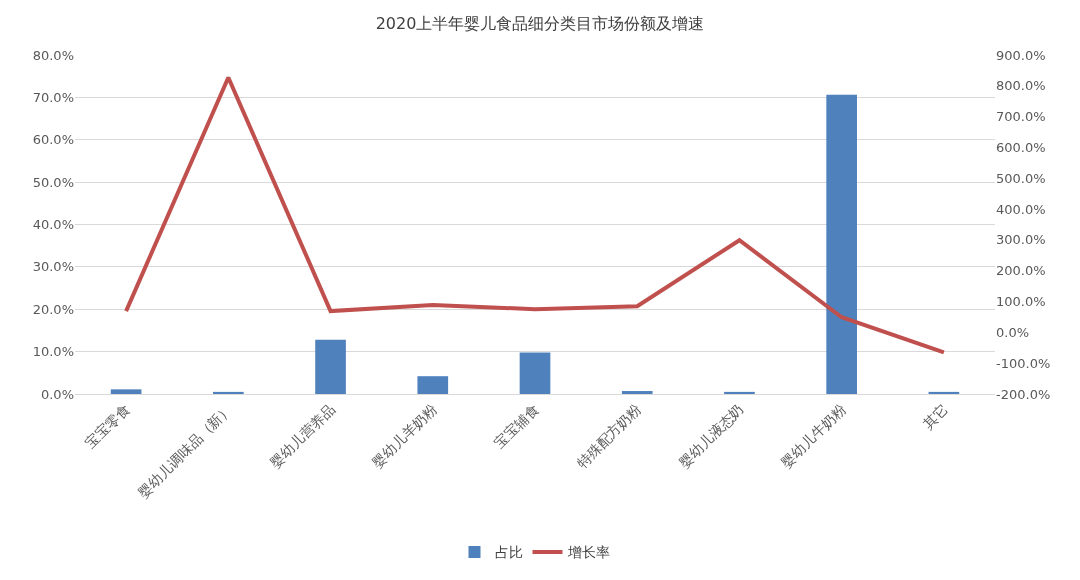  What do you see at coordinates (711, 436) in the screenshot?
I see `x-tick-label: 婴幼儿液态奶` at bounding box center [711, 436].